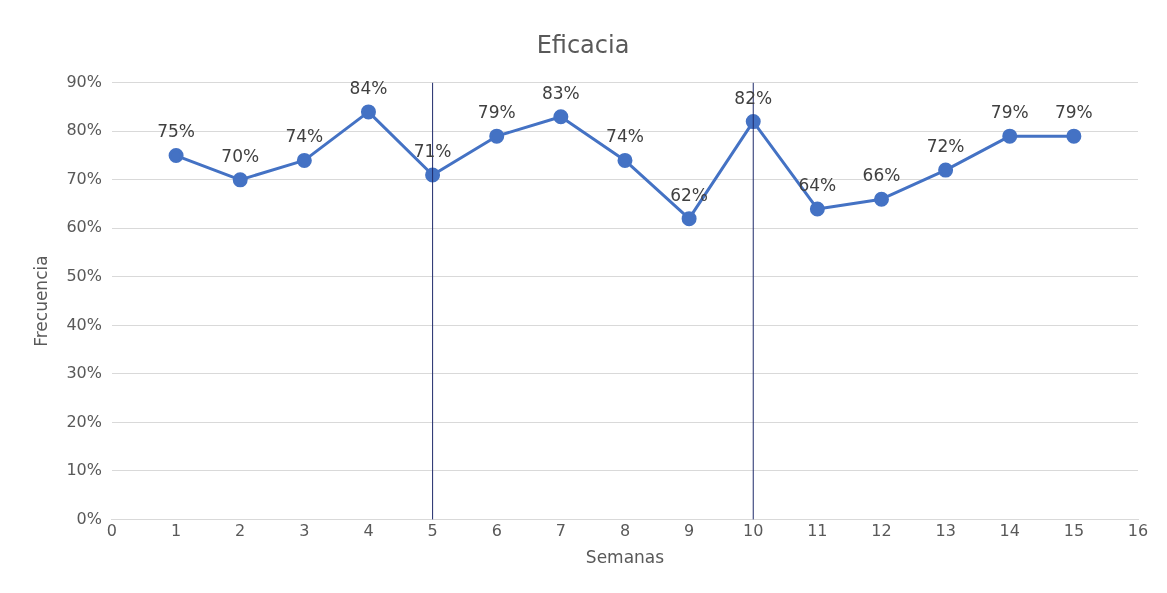  Describe the element at coordinates (625, 531) in the screenshot. I see `x-tick-label: 8` at that location.